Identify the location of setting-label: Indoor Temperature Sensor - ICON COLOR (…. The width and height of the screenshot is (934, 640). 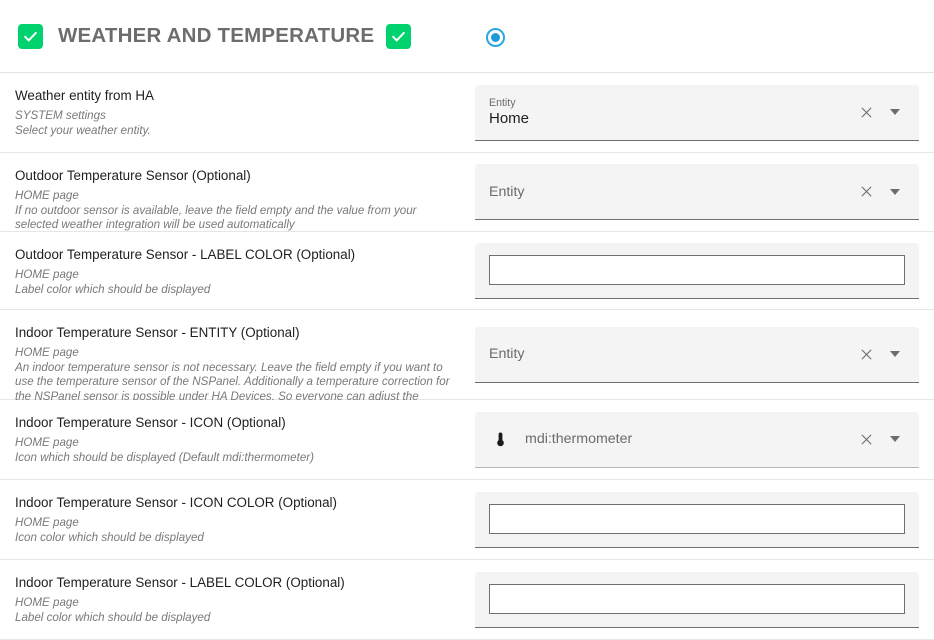
(176, 502).